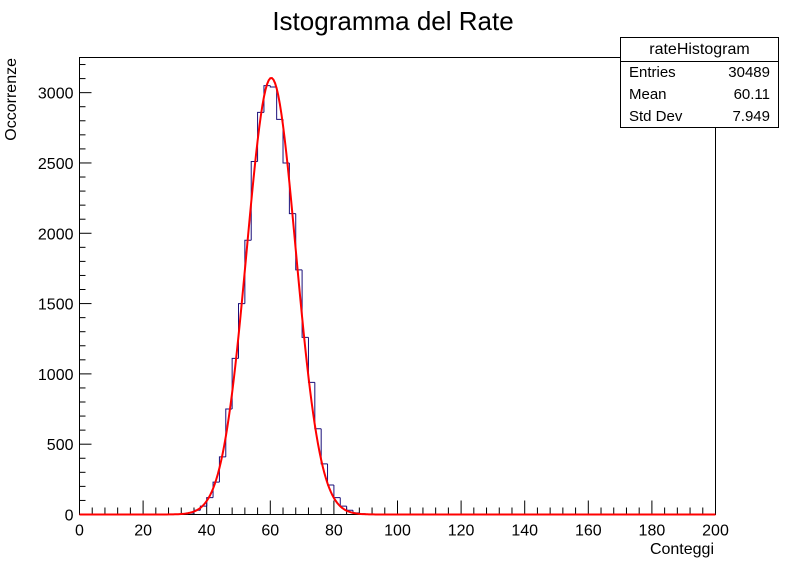 This screenshot has height=572, width=796. I want to click on stats-row-mean: Mean 60.11, so click(699, 95).